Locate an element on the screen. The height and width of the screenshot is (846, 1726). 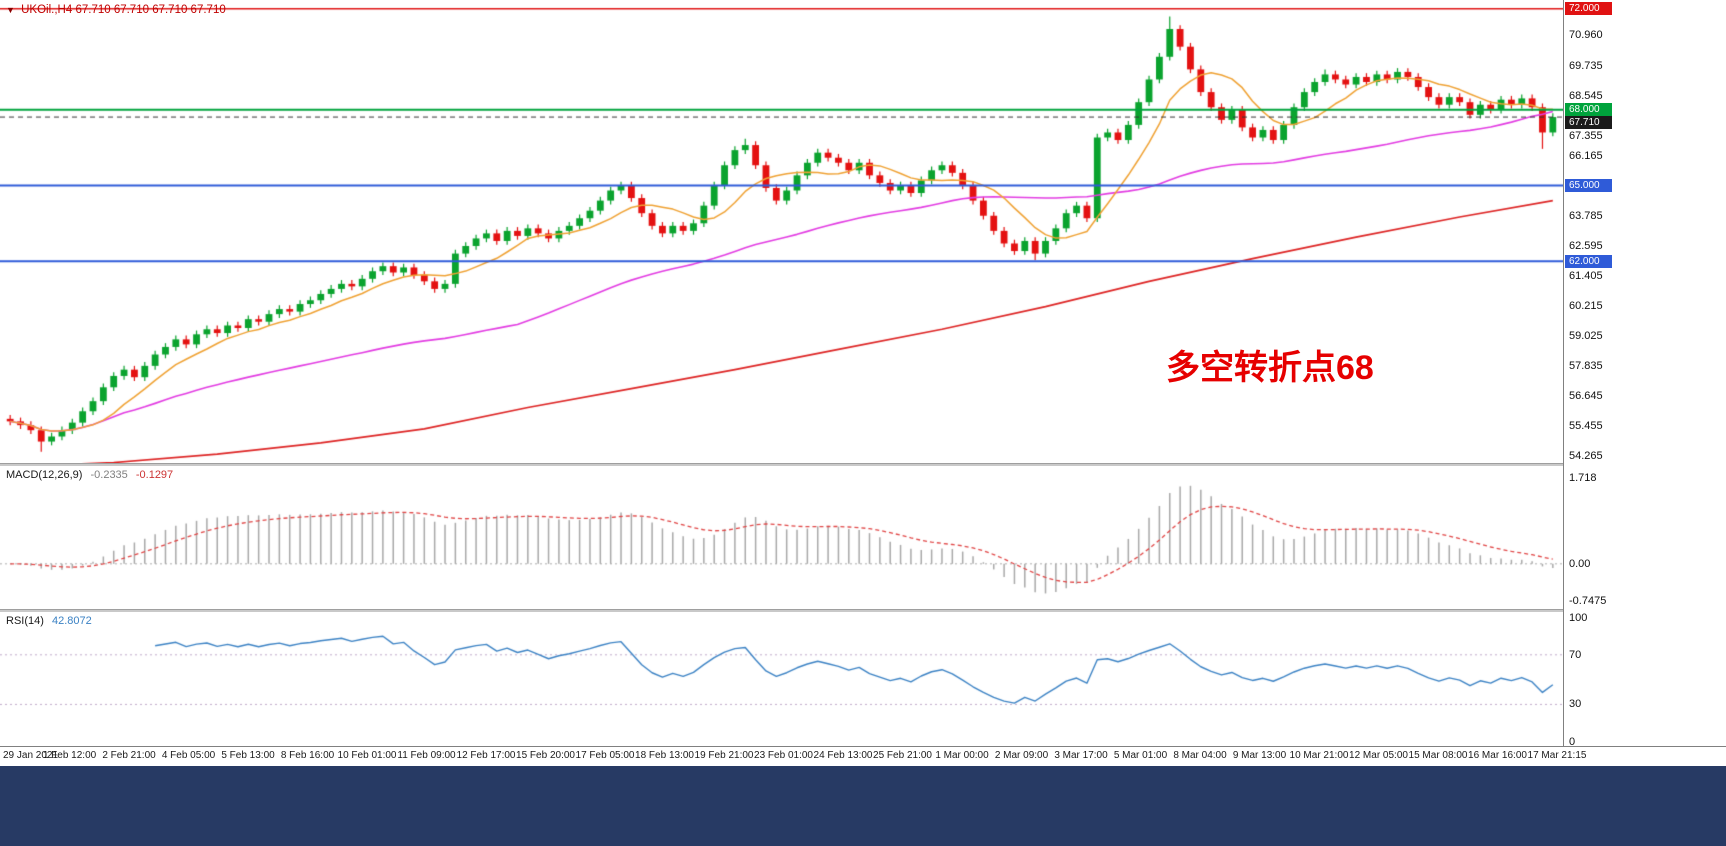
price-badge: 68.000 is located at coordinates (1588, 110).